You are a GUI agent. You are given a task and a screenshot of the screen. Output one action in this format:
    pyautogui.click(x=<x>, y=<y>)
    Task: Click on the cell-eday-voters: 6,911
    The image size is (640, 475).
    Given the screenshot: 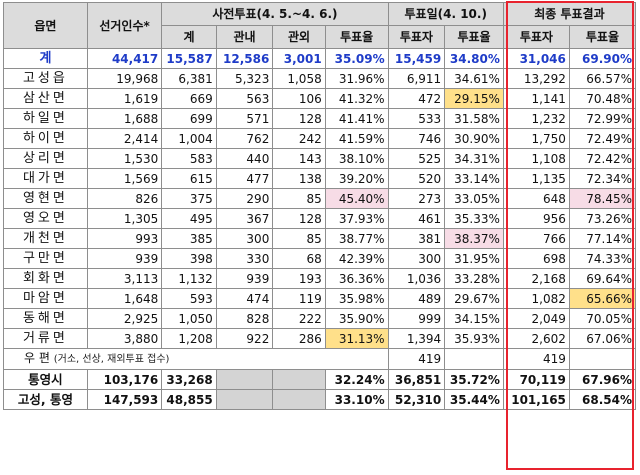 What is the action you would take?
    pyautogui.click(x=416, y=78)
    